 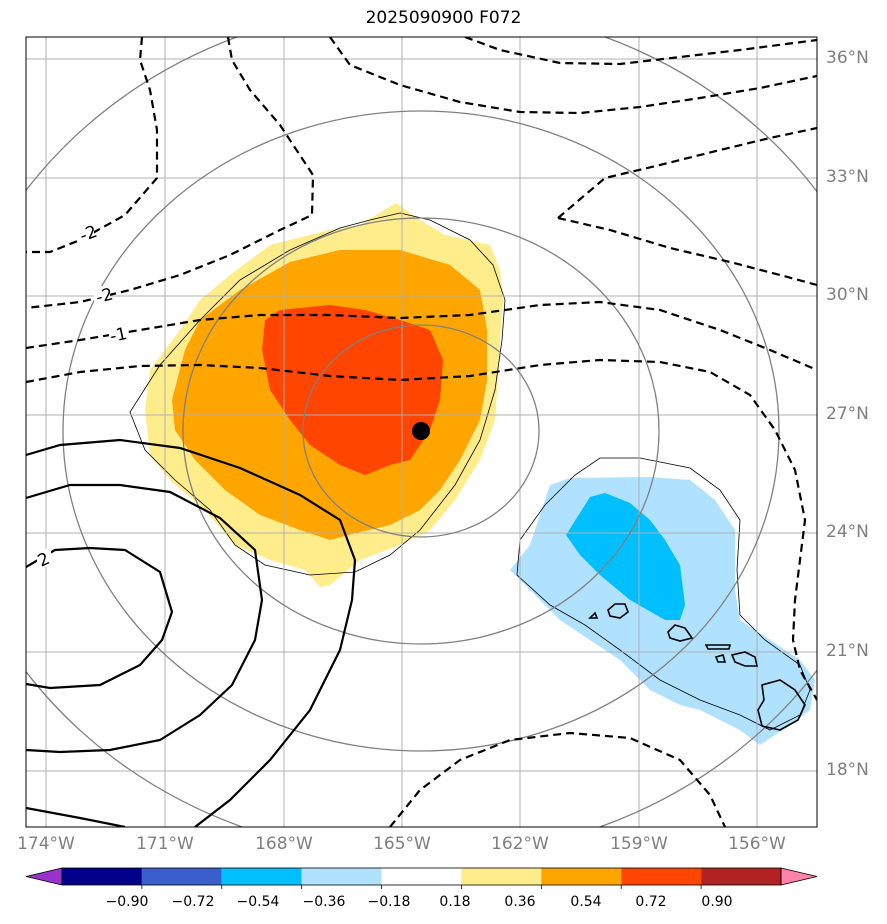 What do you see at coordinates (847, 177) in the screenshot?
I see `lat-label-33n: 33°N` at bounding box center [847, 177].